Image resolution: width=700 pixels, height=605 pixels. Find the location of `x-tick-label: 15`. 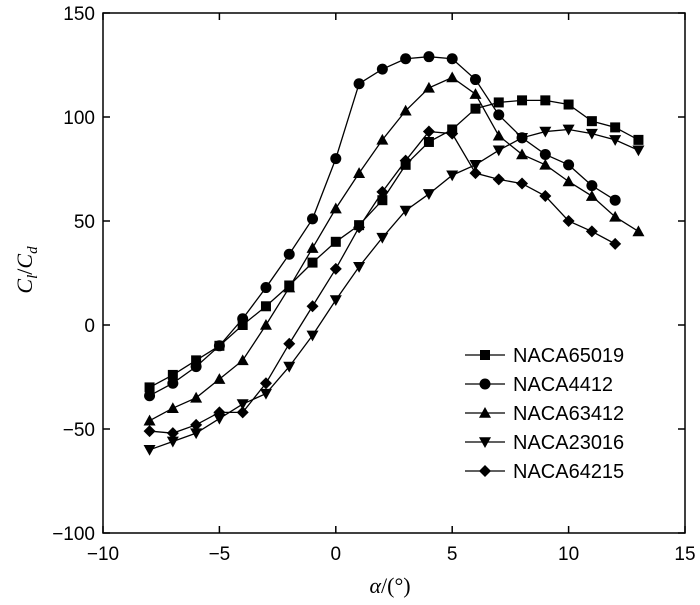

x-tick-label: 15 is located at coordinates (684, 554).